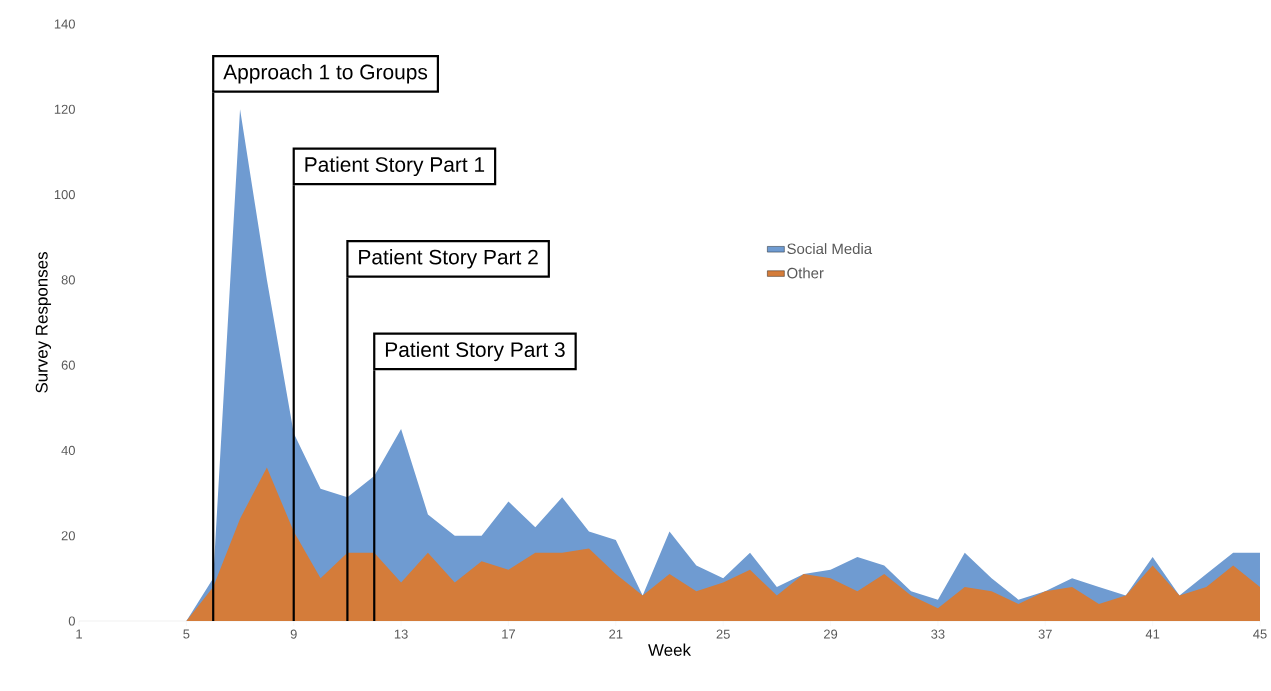 This screenshot has height=691, width=1271. I want to click on ref-line-label: Patient Story Part 3, so click(475, 351).